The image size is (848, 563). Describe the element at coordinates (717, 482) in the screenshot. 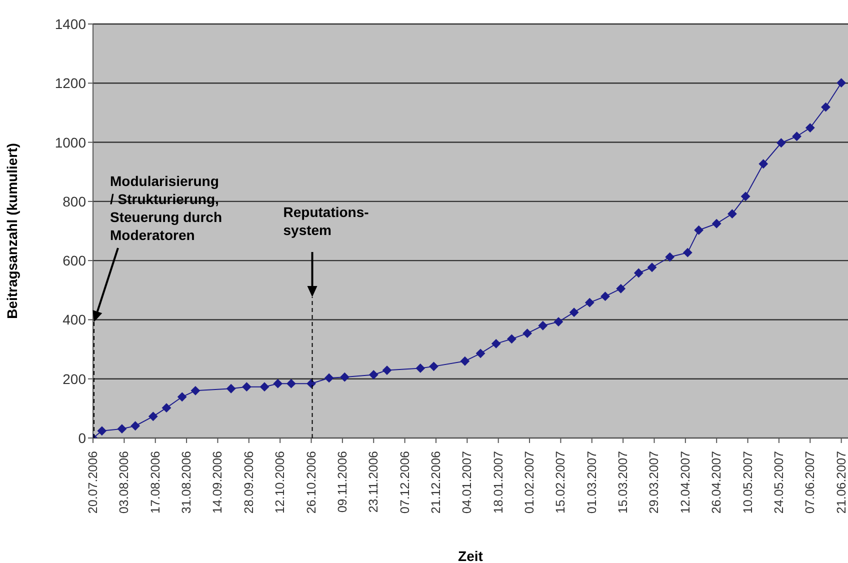

I see `x-tick-label: 26.04.2007` at that location.